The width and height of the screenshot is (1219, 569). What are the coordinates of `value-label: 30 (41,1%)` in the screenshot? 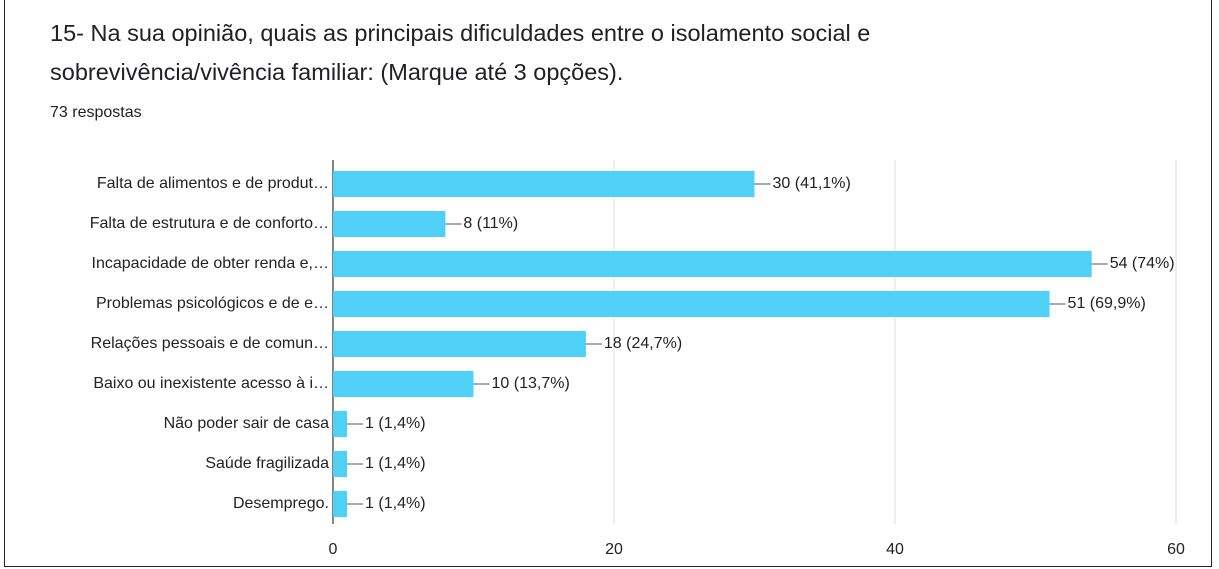 It's located at (812, 183).